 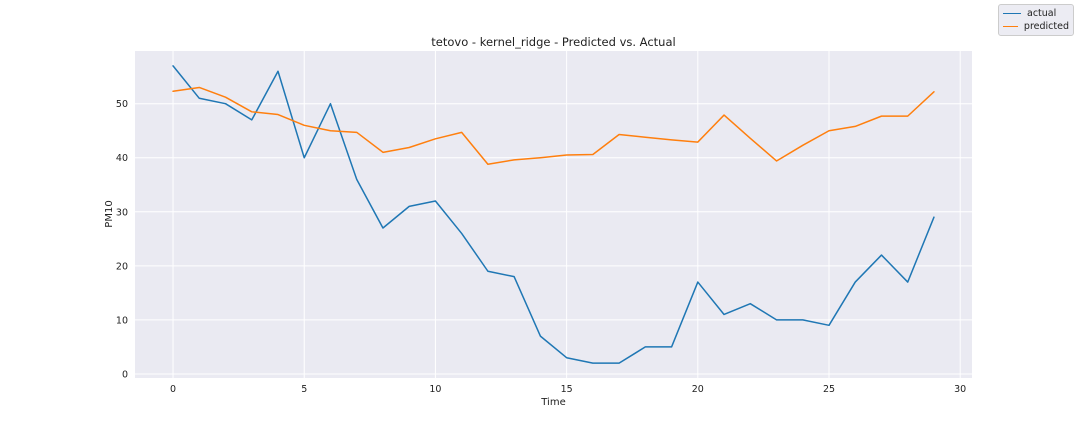 What do you see at coordinates (122, 320) in the screenshot?
I see `y-tick-label: 10` at bounding box center [122, 320].